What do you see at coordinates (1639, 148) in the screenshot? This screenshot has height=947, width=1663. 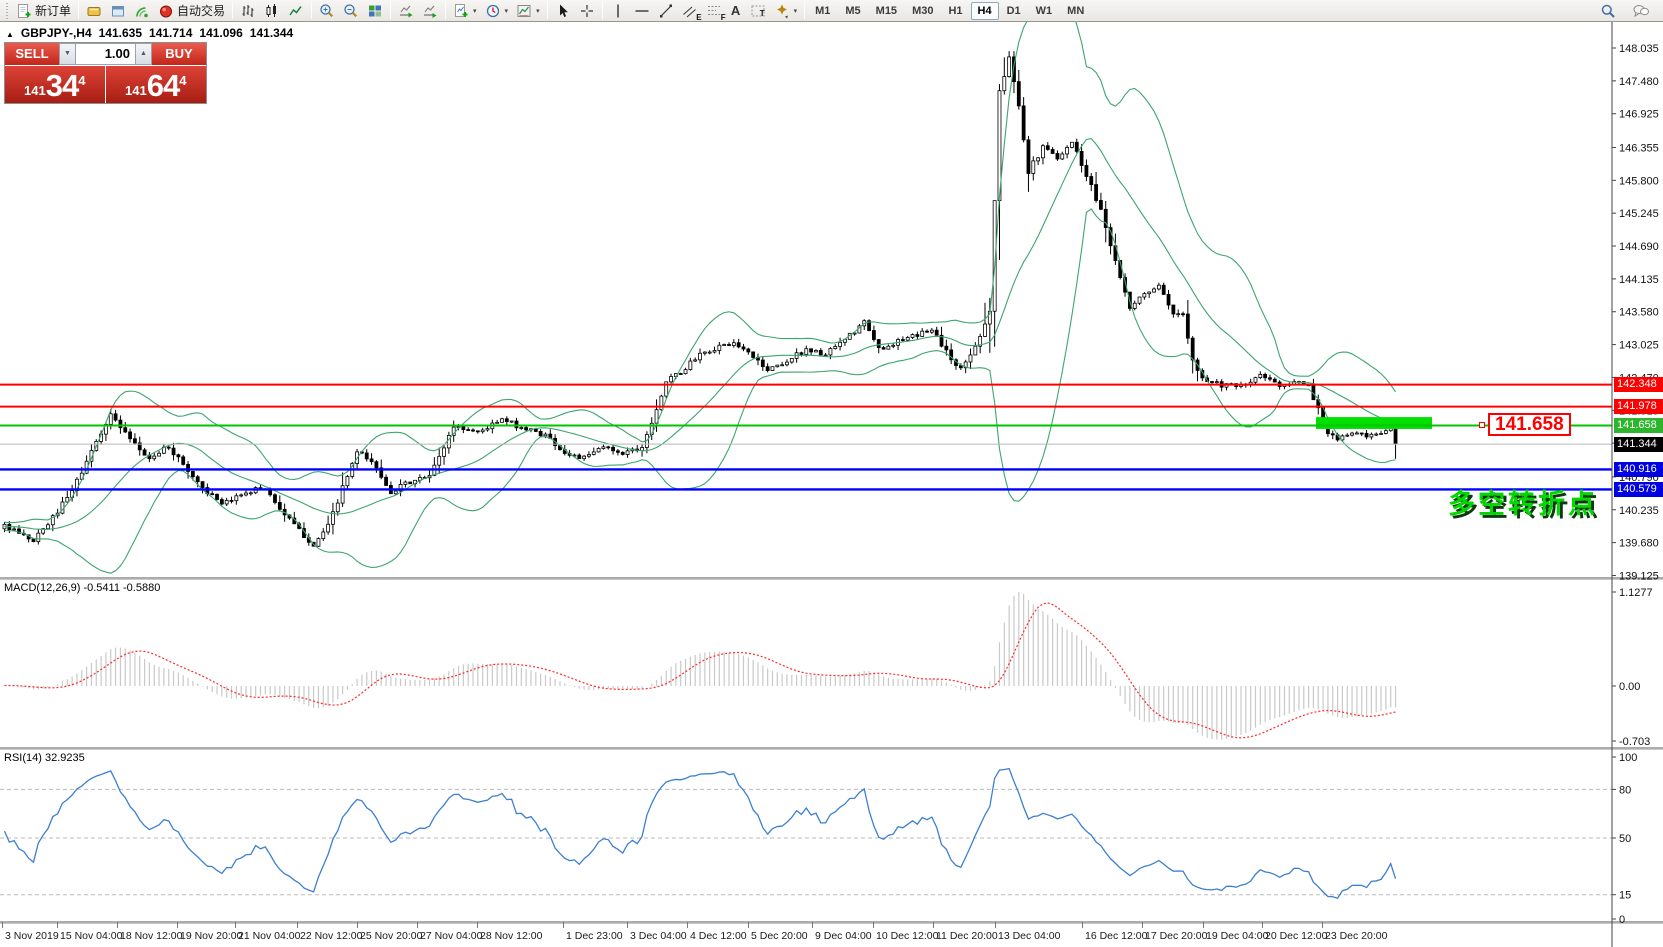 I see `svg-text: 146.355` at bounding box center [1639, 148].